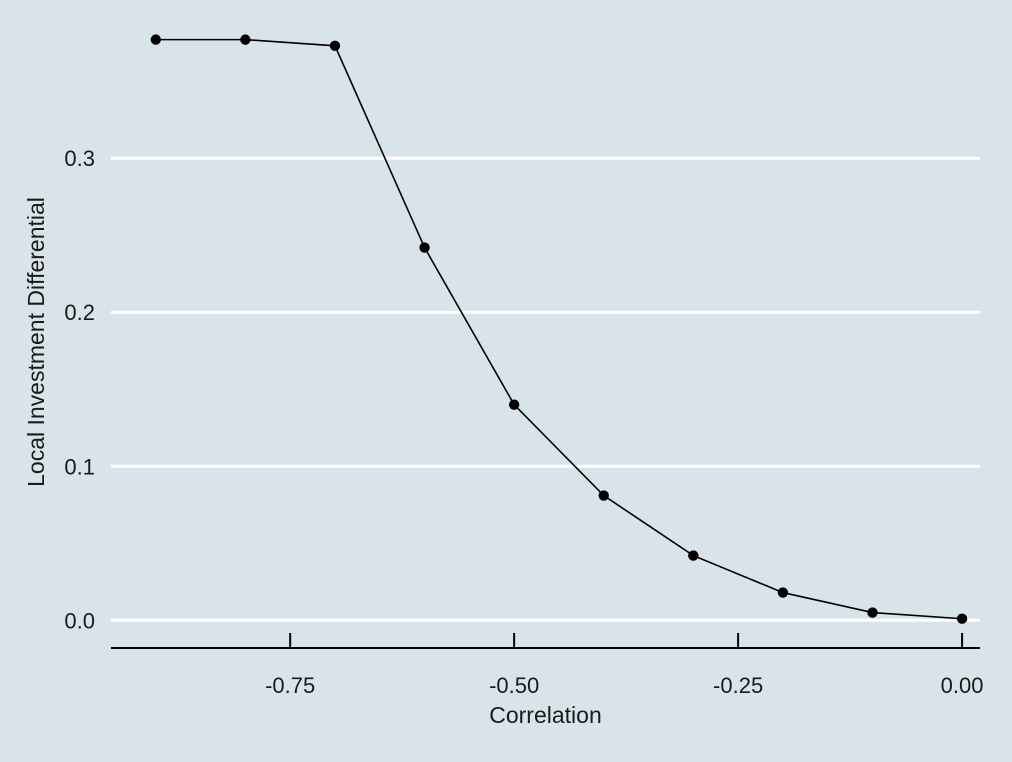 Image resolution: width=1012 pixels, height=762 pixels. Describe the element at coordinates (545, 715) in the screenshot. I see `x-axis-title: Correlation` at that location.